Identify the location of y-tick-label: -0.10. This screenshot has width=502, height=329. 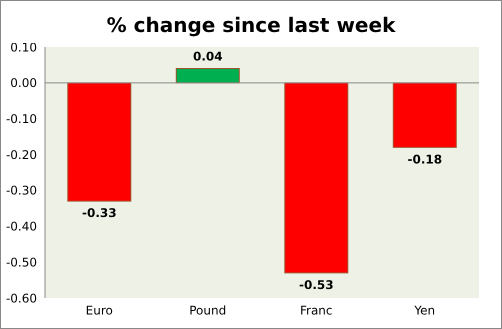
(21, 119).